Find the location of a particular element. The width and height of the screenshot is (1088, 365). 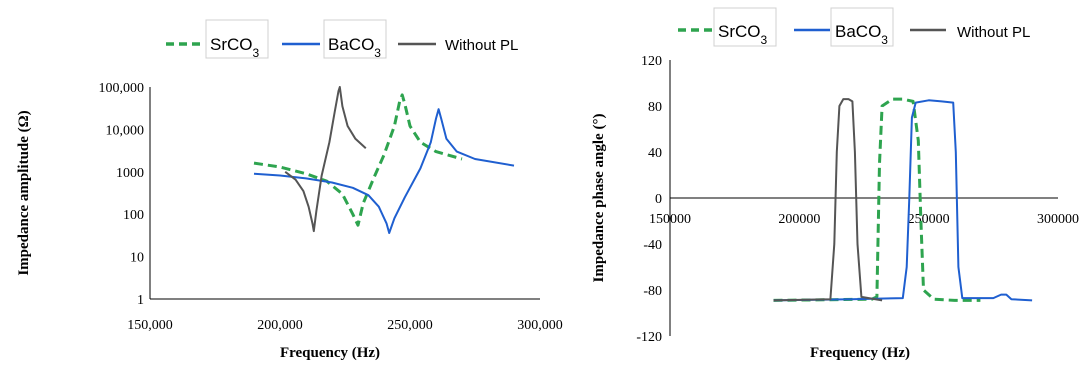

y-tick-label: 40 is located at coordinates (655, 153).